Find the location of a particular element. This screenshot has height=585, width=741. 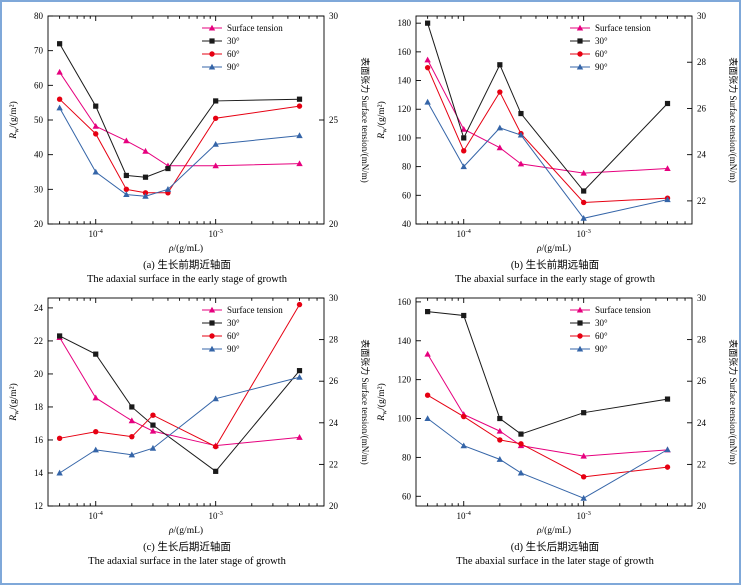

chart-c-caption-zh: (c) 生长后期近轴面 is located at coordinates (187, 548).